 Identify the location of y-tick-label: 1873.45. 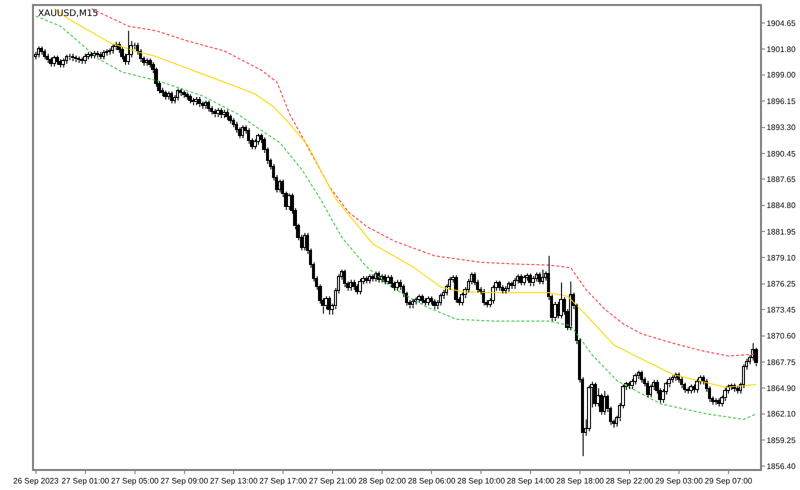
(781, 309).